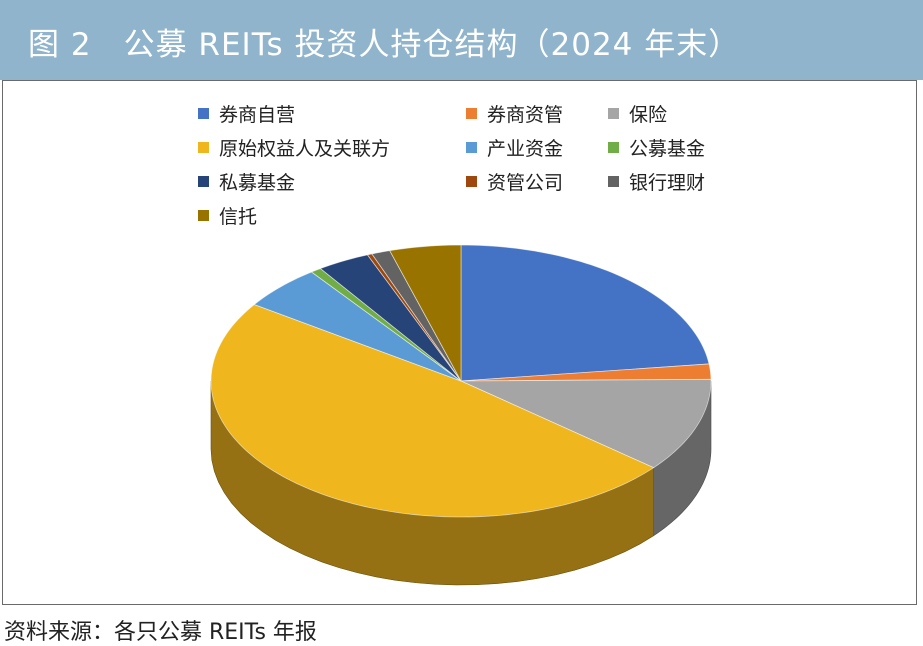  I want to click on legend-label: 原始权益人及关联方, so click(305, 148).